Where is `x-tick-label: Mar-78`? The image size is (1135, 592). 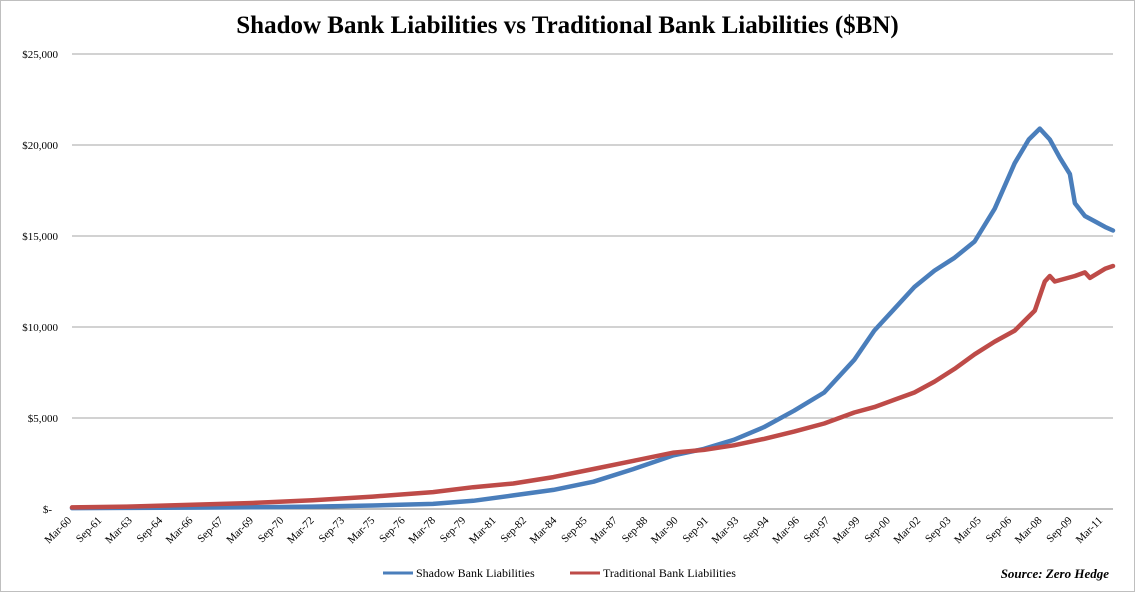
x-tick-label: Mar-78 is located at coordinates (422, 530).